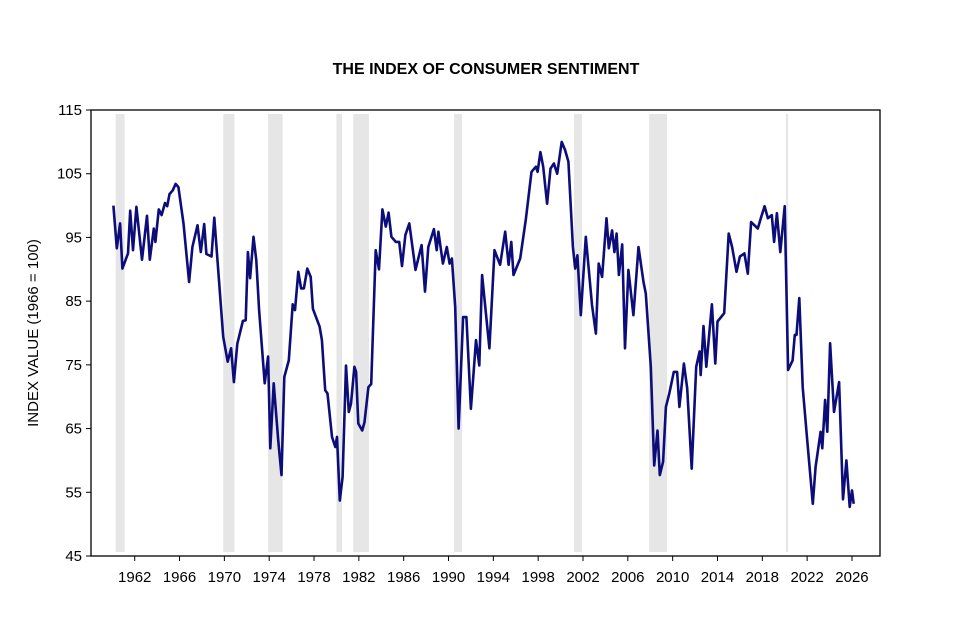 Image resolution: width=960 pixels, height=633 pixels. Describe the element at coordinates (493, 577) in the screenshot. I see `x-tick-label: 1994` at that location.